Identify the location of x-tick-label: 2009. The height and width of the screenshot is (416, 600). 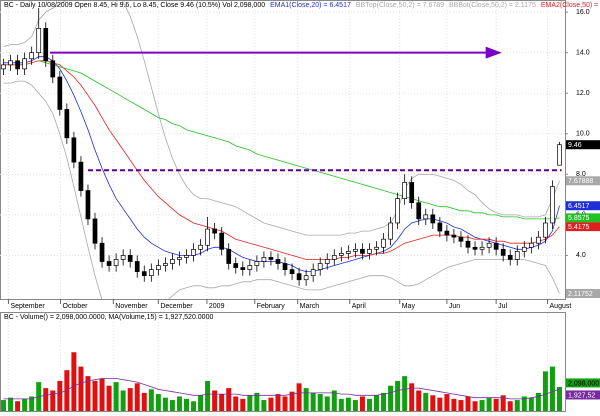
(217, 306).